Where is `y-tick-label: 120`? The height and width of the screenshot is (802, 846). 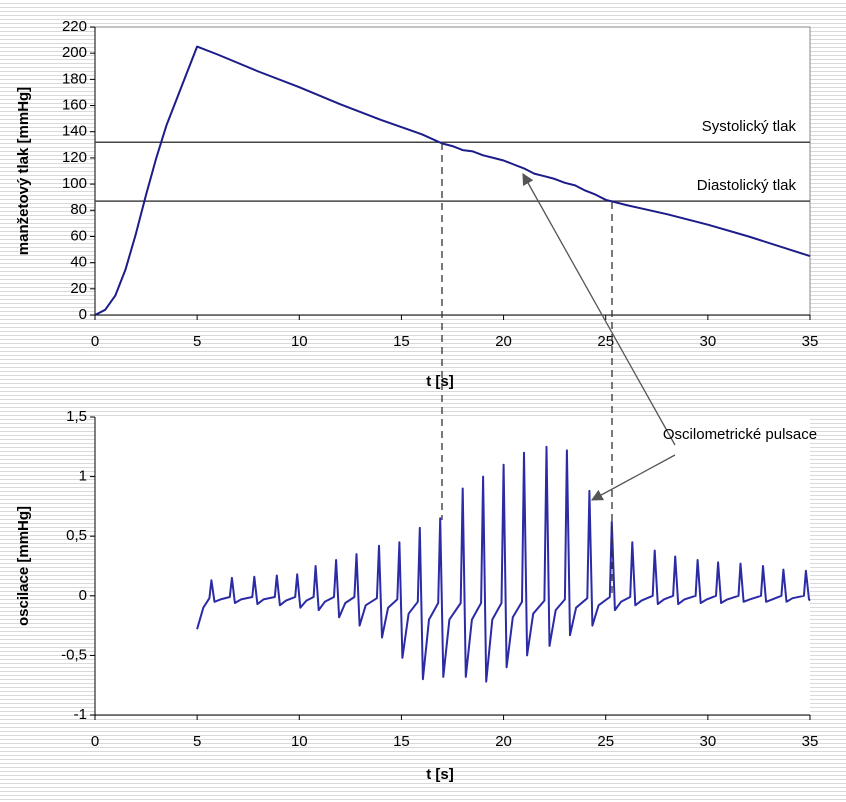 y-tick-label: 120 is located at coordinates (74, 157).